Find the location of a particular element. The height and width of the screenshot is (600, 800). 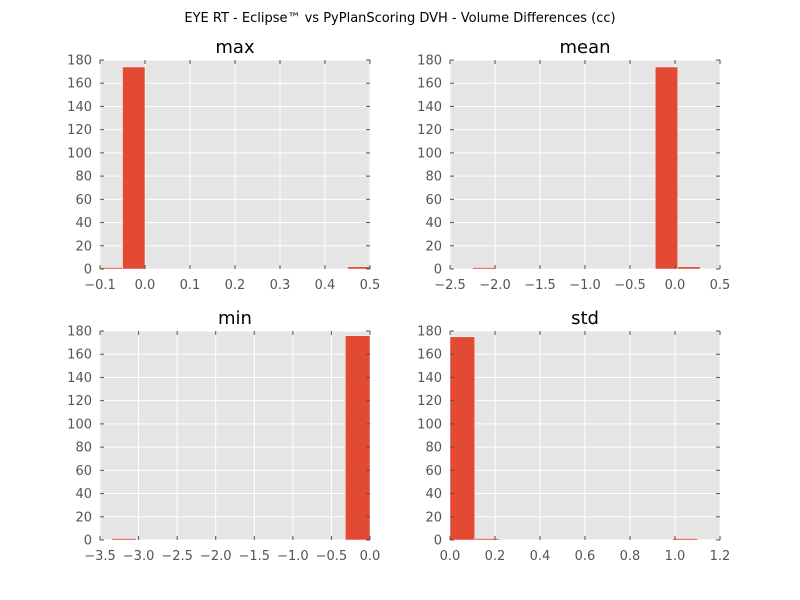

x-tick-label: 0.6 is located at coordinates (585, 556).